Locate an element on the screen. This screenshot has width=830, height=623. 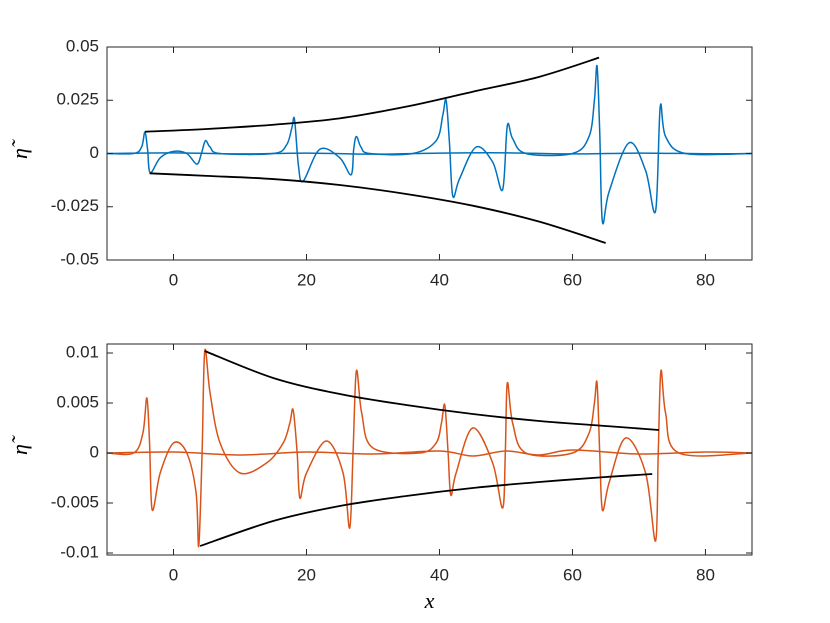
y-tick-label: -0.05 is located at coordinates (79, 258).